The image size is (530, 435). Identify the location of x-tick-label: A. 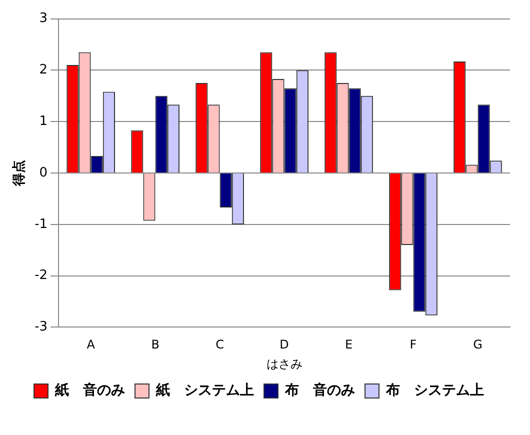
(91, 345).